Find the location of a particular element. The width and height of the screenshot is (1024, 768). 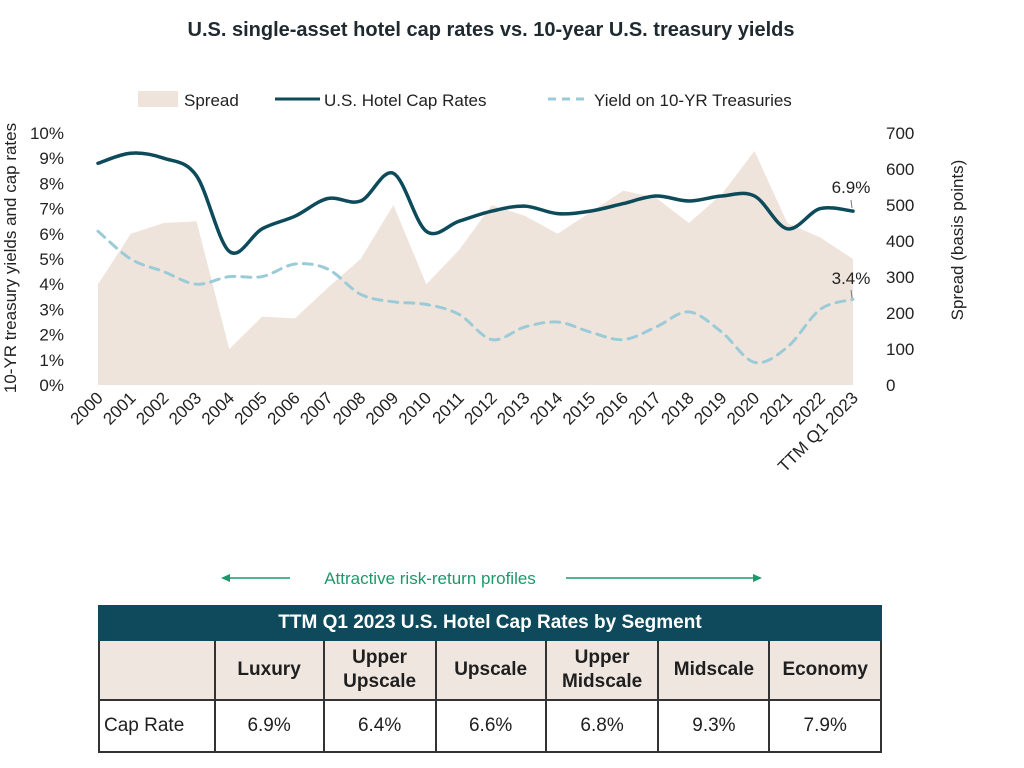

y-axis-right-label: Spread (basis points) is located at coordinates (957, 240).